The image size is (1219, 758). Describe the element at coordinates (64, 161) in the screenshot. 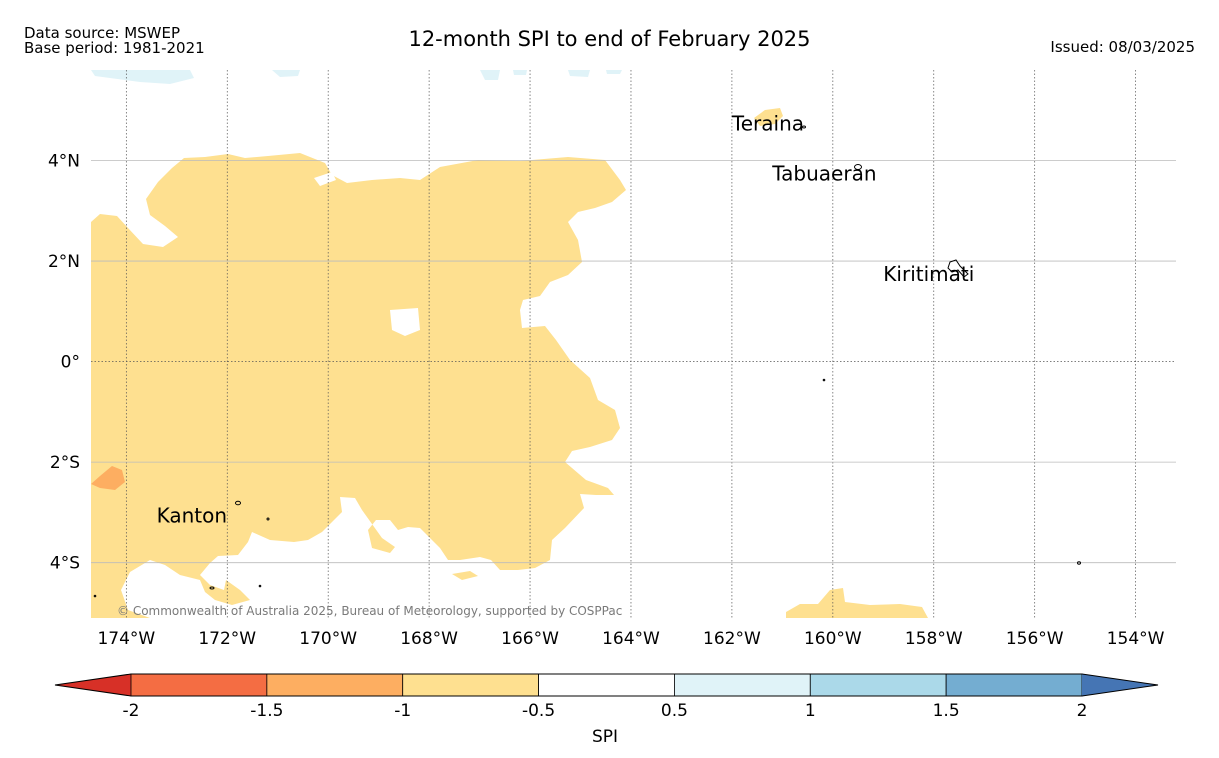

I see `lat-tick-label: 4°N` at that location.